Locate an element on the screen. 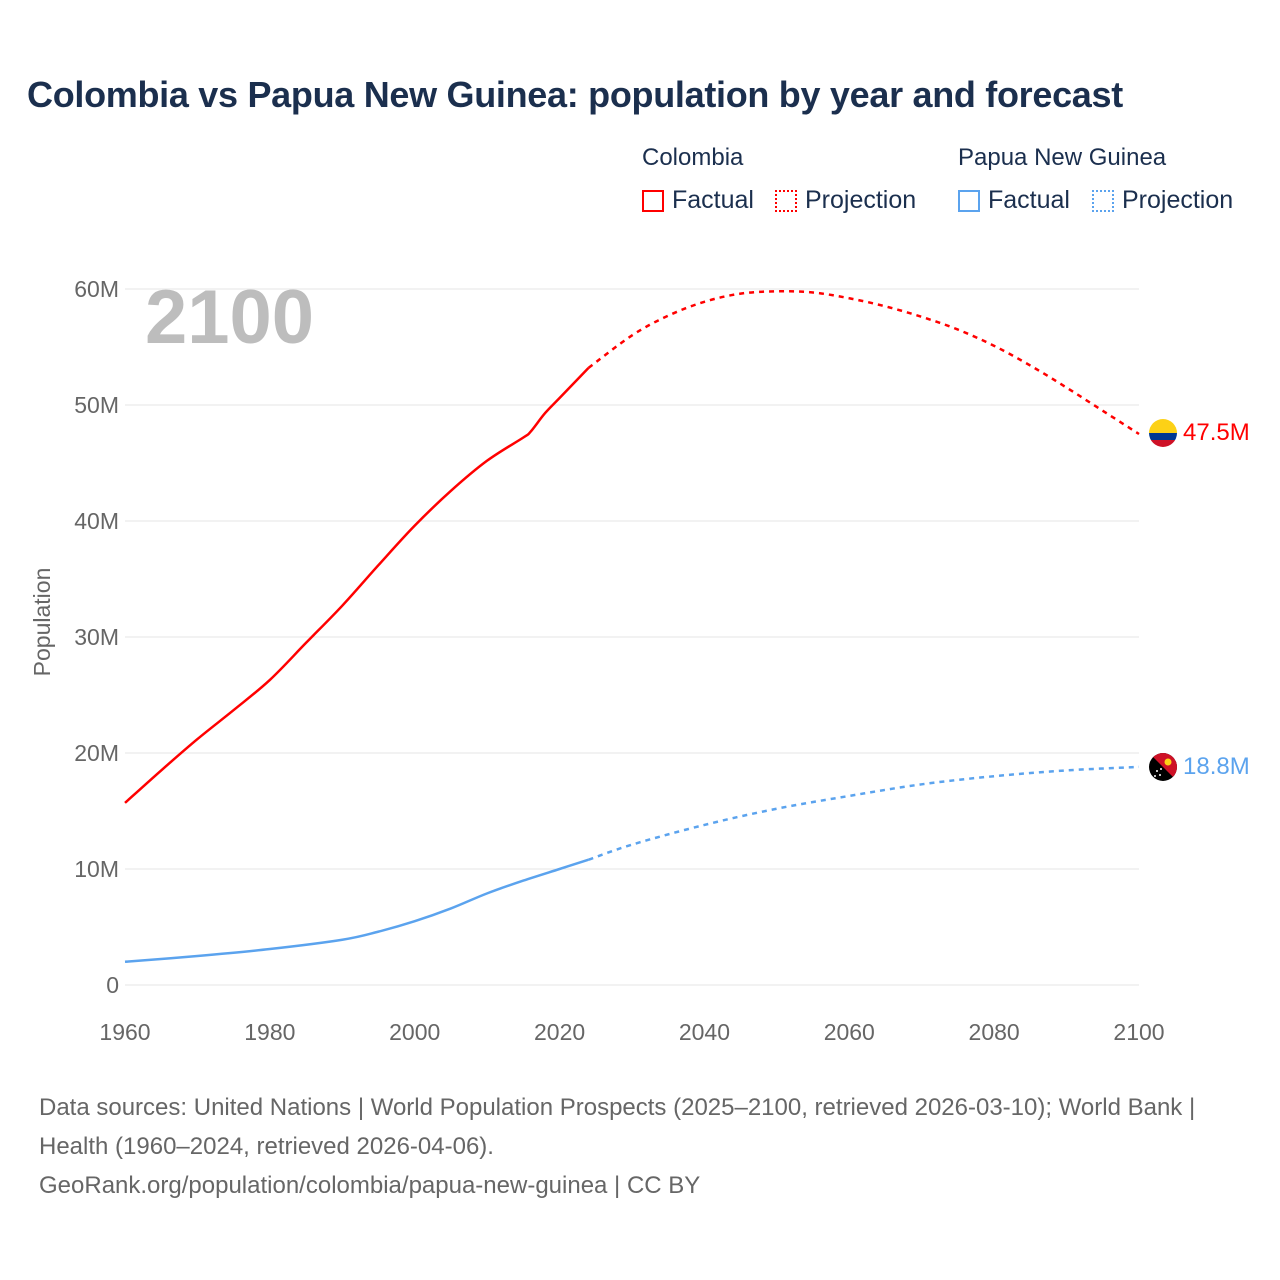 The width and height of the screenshot is (1280, 1280). y-tick-label: 10M is located at coordinates (96, 869).